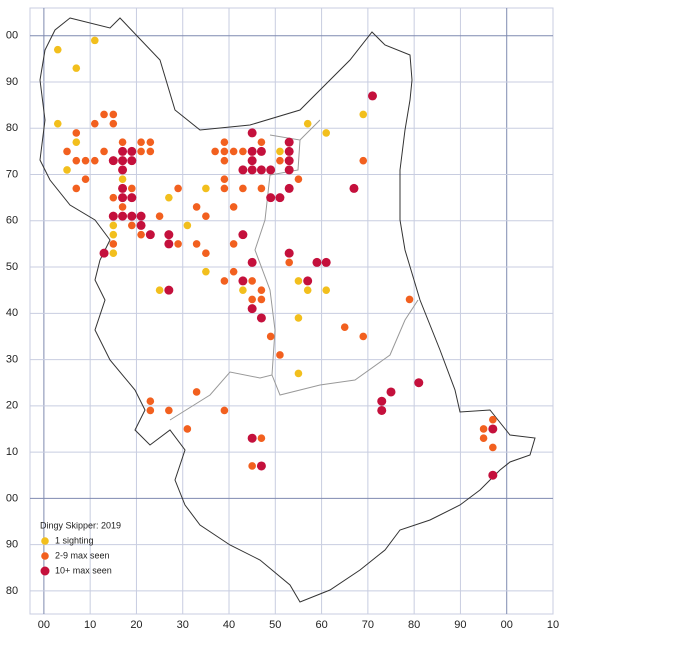 The height and width of the screenshot is (647, 696). What do you see at coordinates (12, 221) in the screenshot?
I see `y-tick-label: 60` at bounding box center [12, 221].